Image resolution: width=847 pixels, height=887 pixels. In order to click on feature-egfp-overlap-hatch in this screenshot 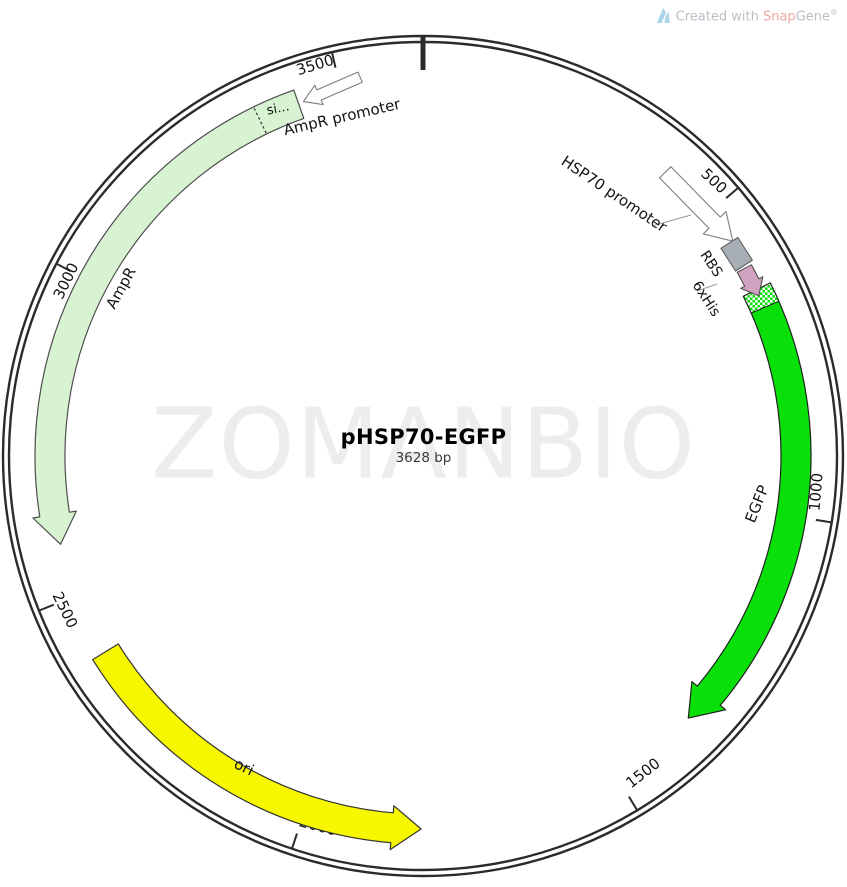, I will do `click(761, 298)`.